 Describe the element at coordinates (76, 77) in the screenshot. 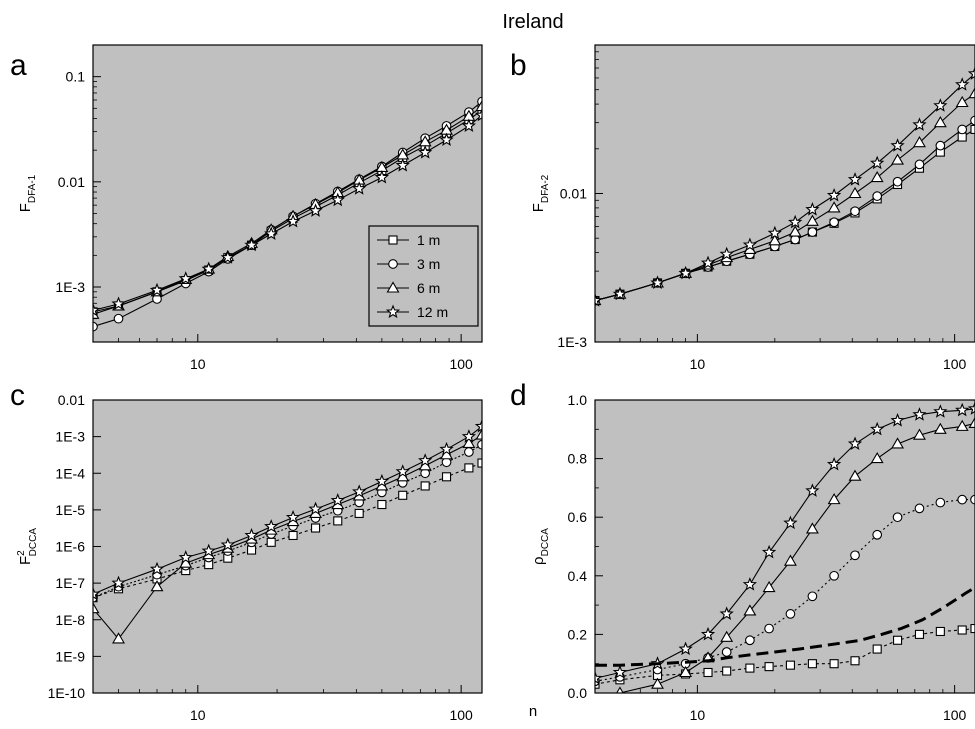

I see `y-tick-label: 0.1` at that location.